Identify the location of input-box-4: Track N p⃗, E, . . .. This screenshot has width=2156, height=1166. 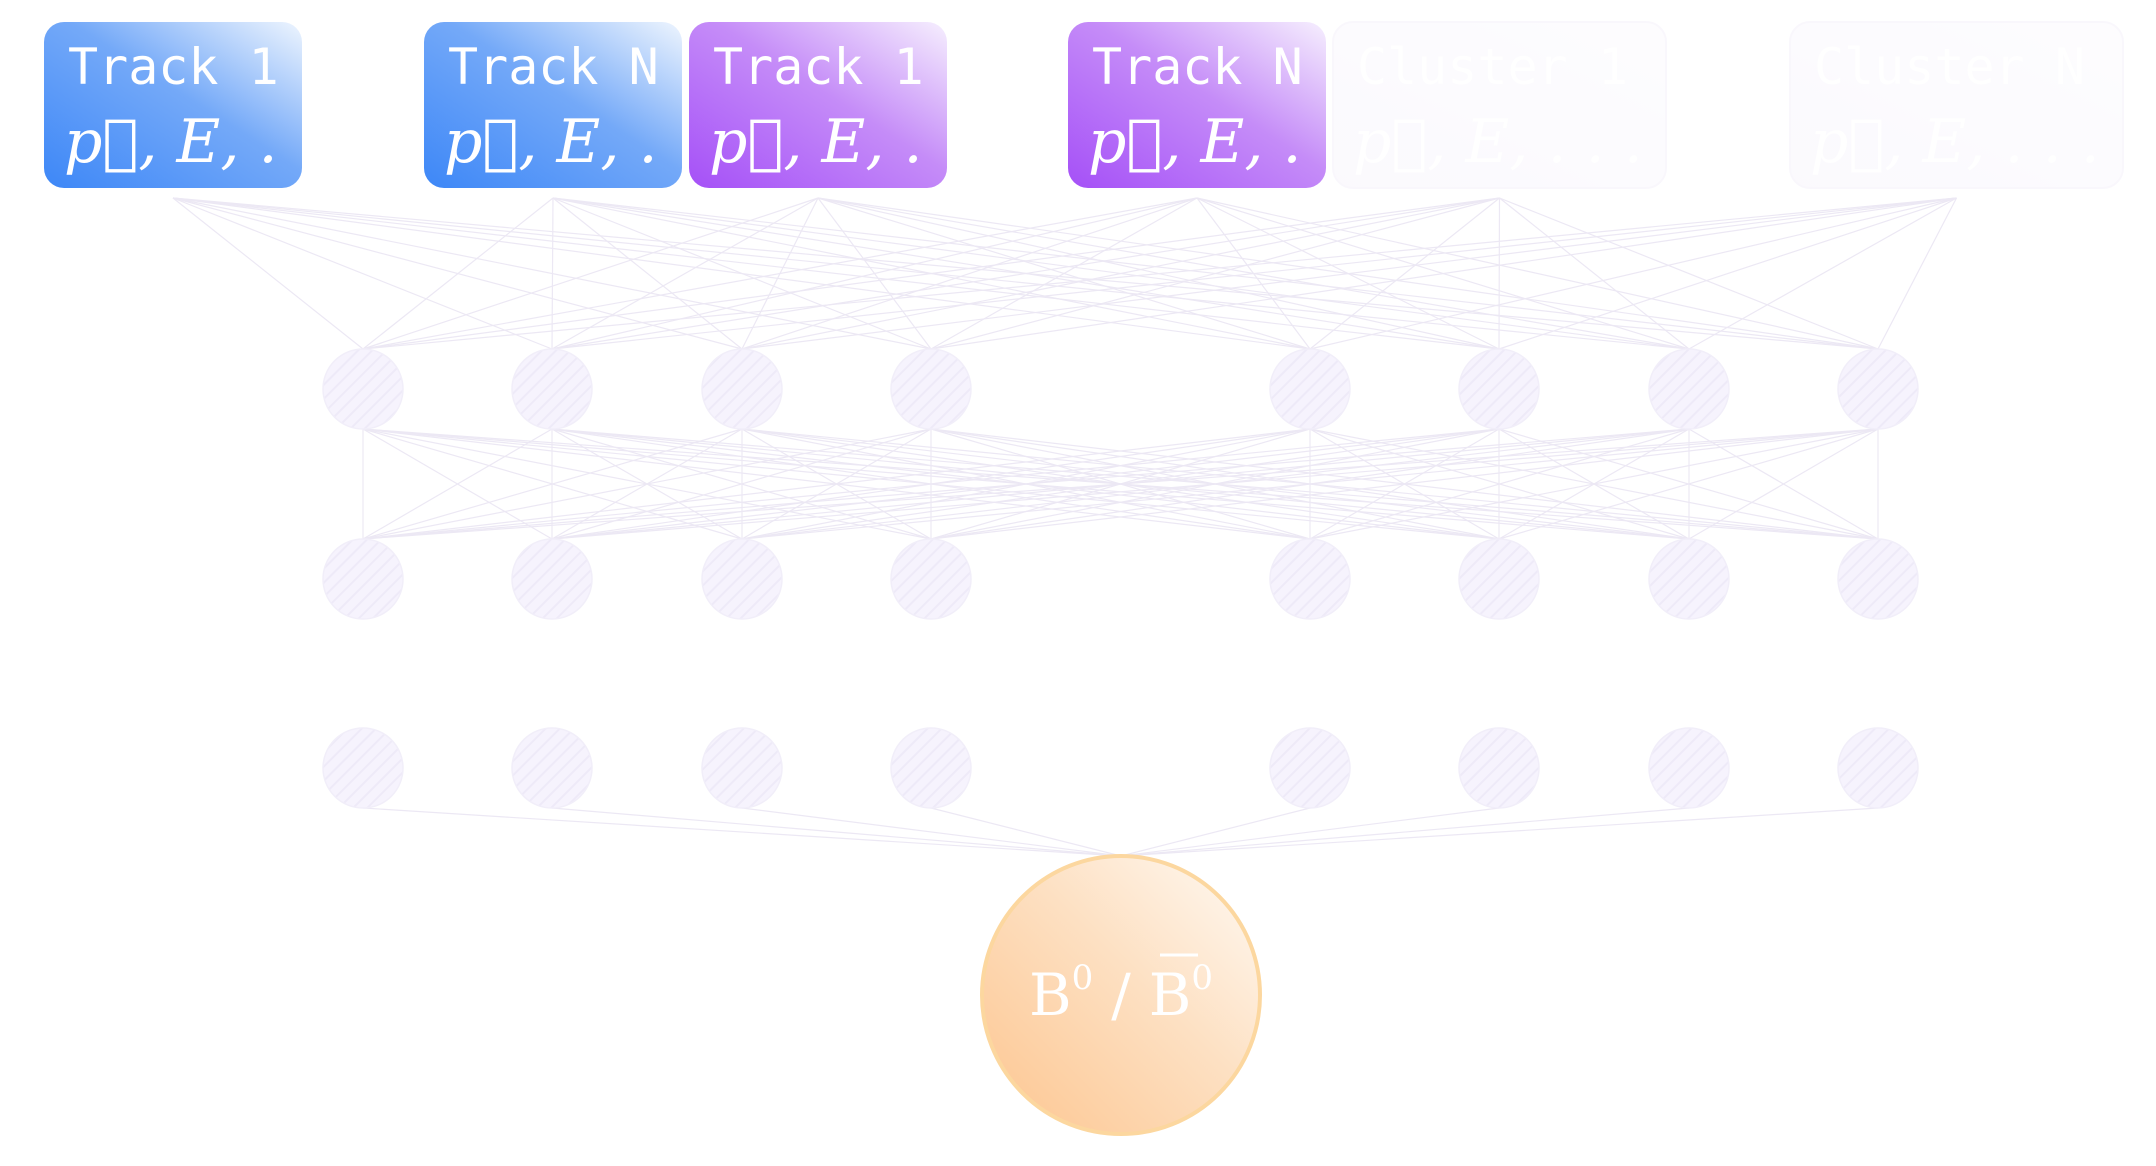
(1223, 105).